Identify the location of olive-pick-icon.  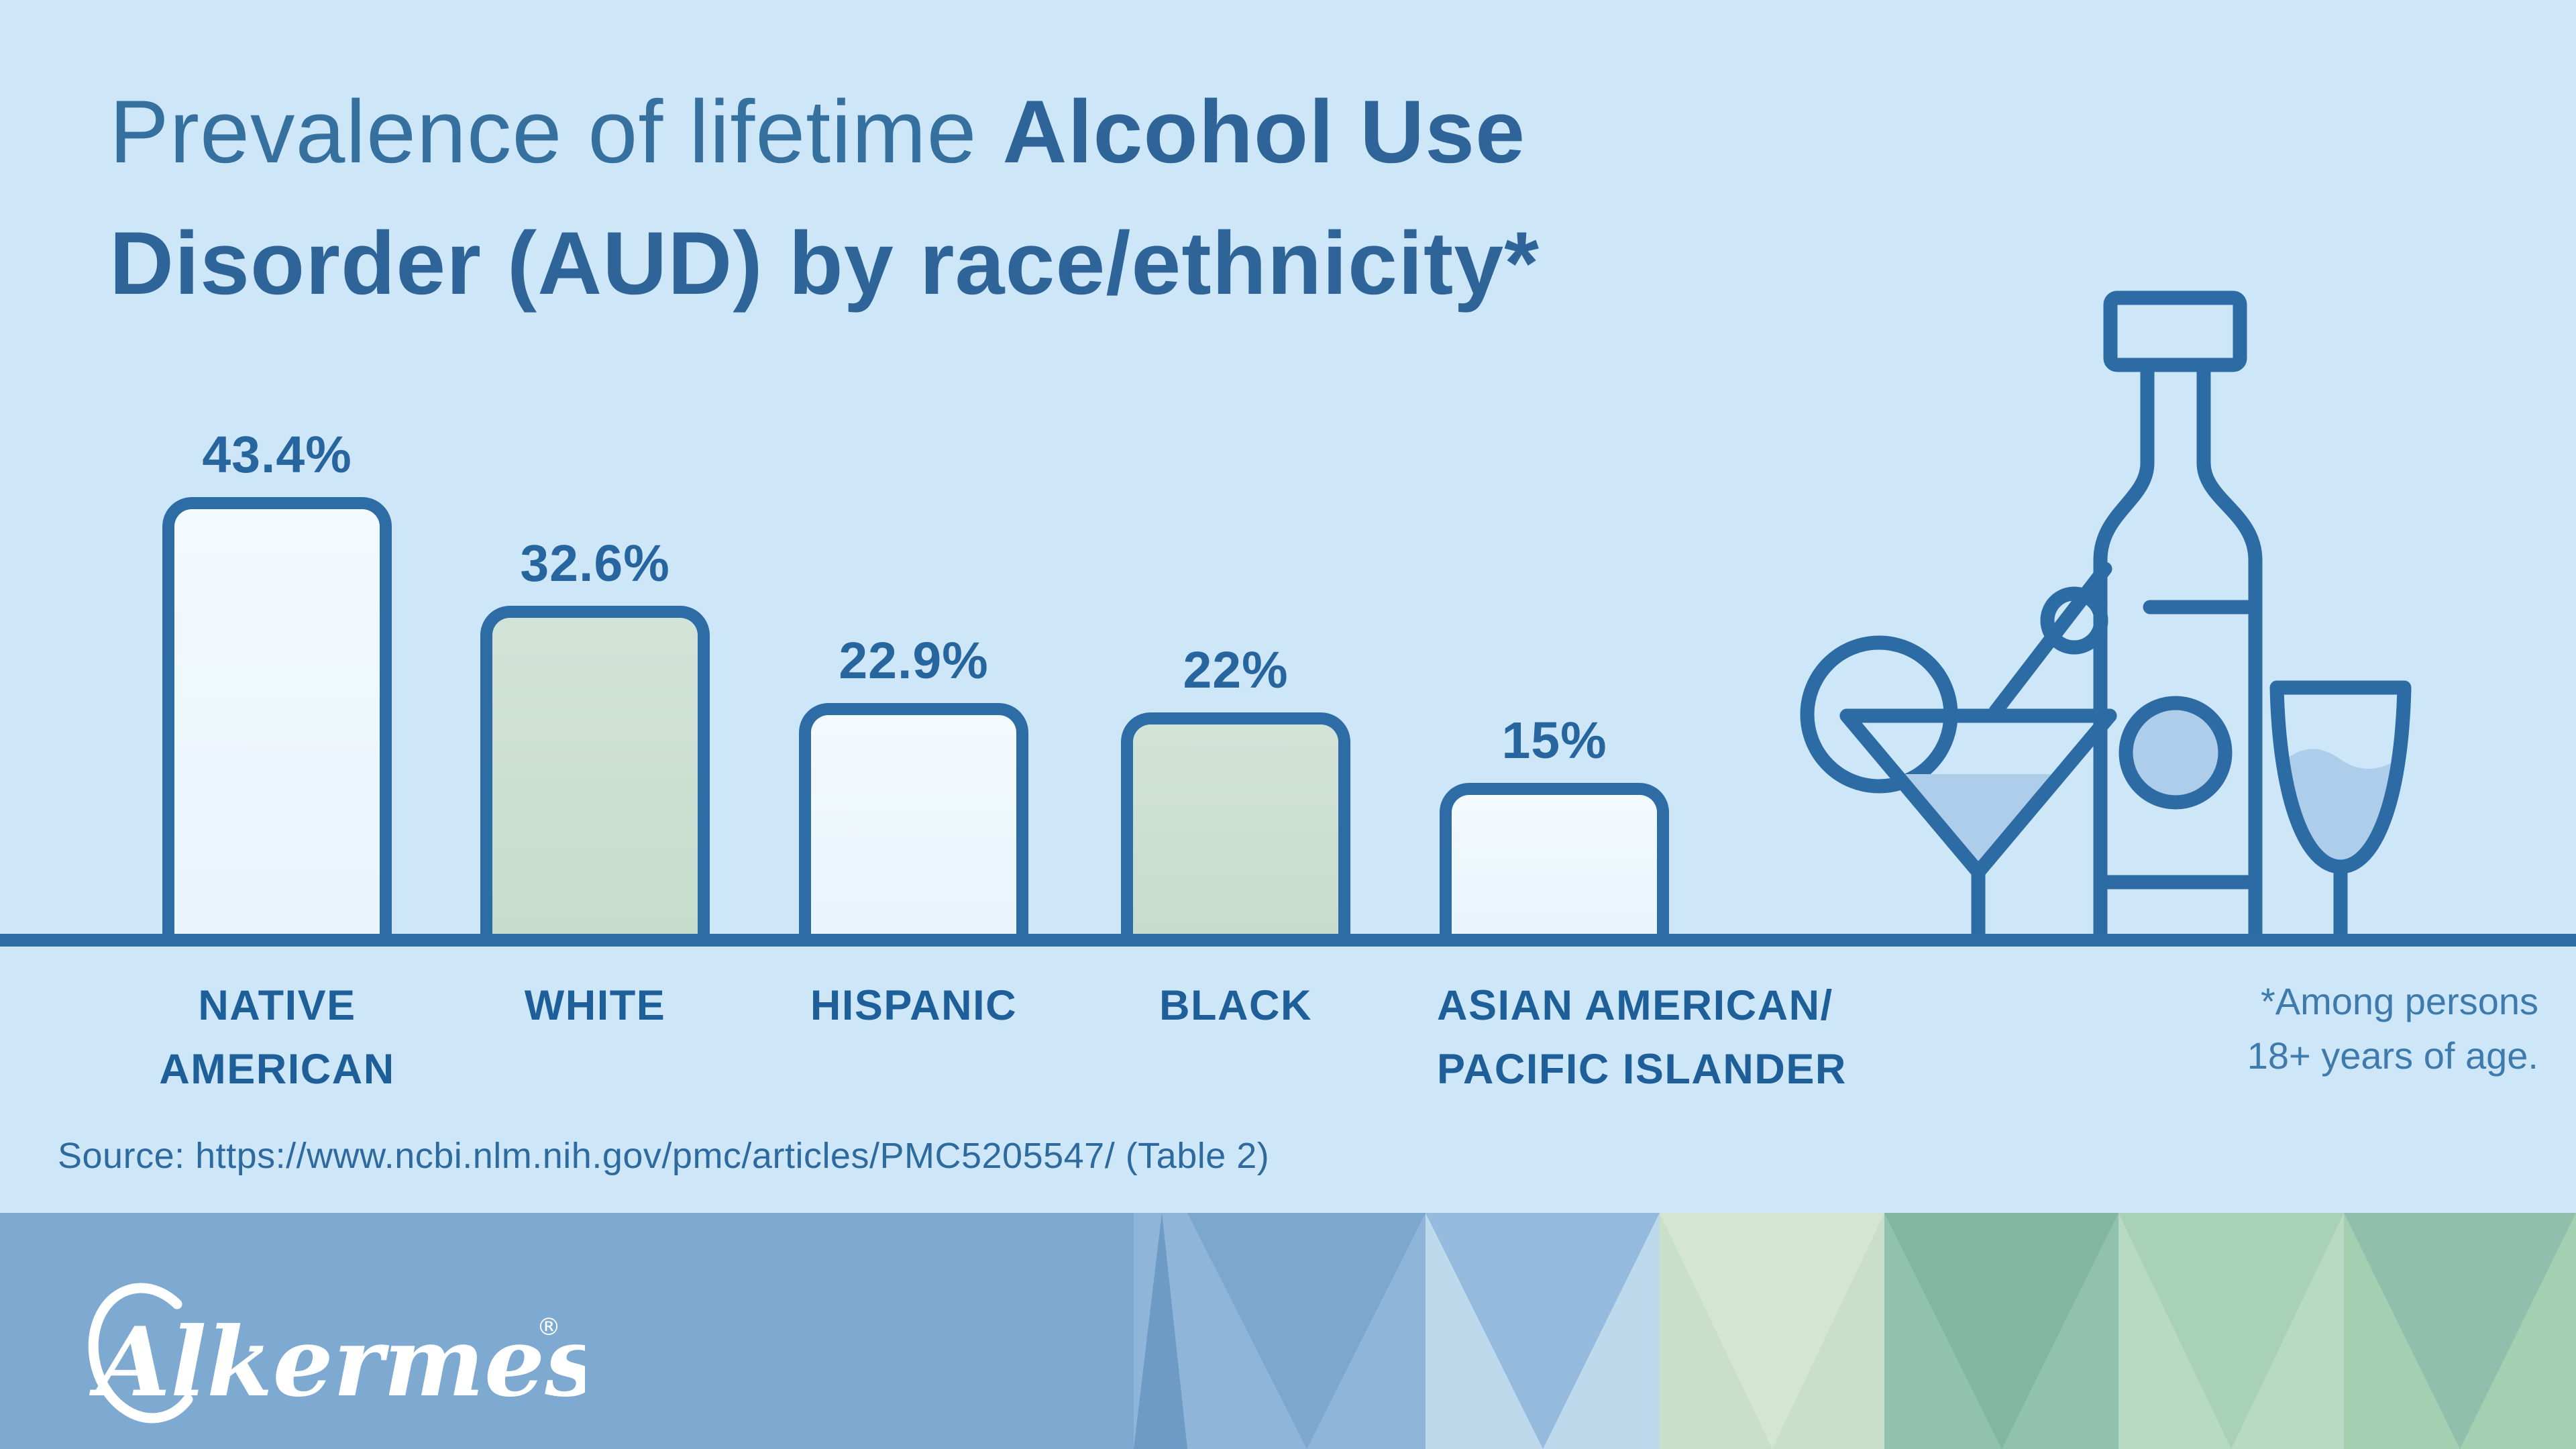
(2050, 639).